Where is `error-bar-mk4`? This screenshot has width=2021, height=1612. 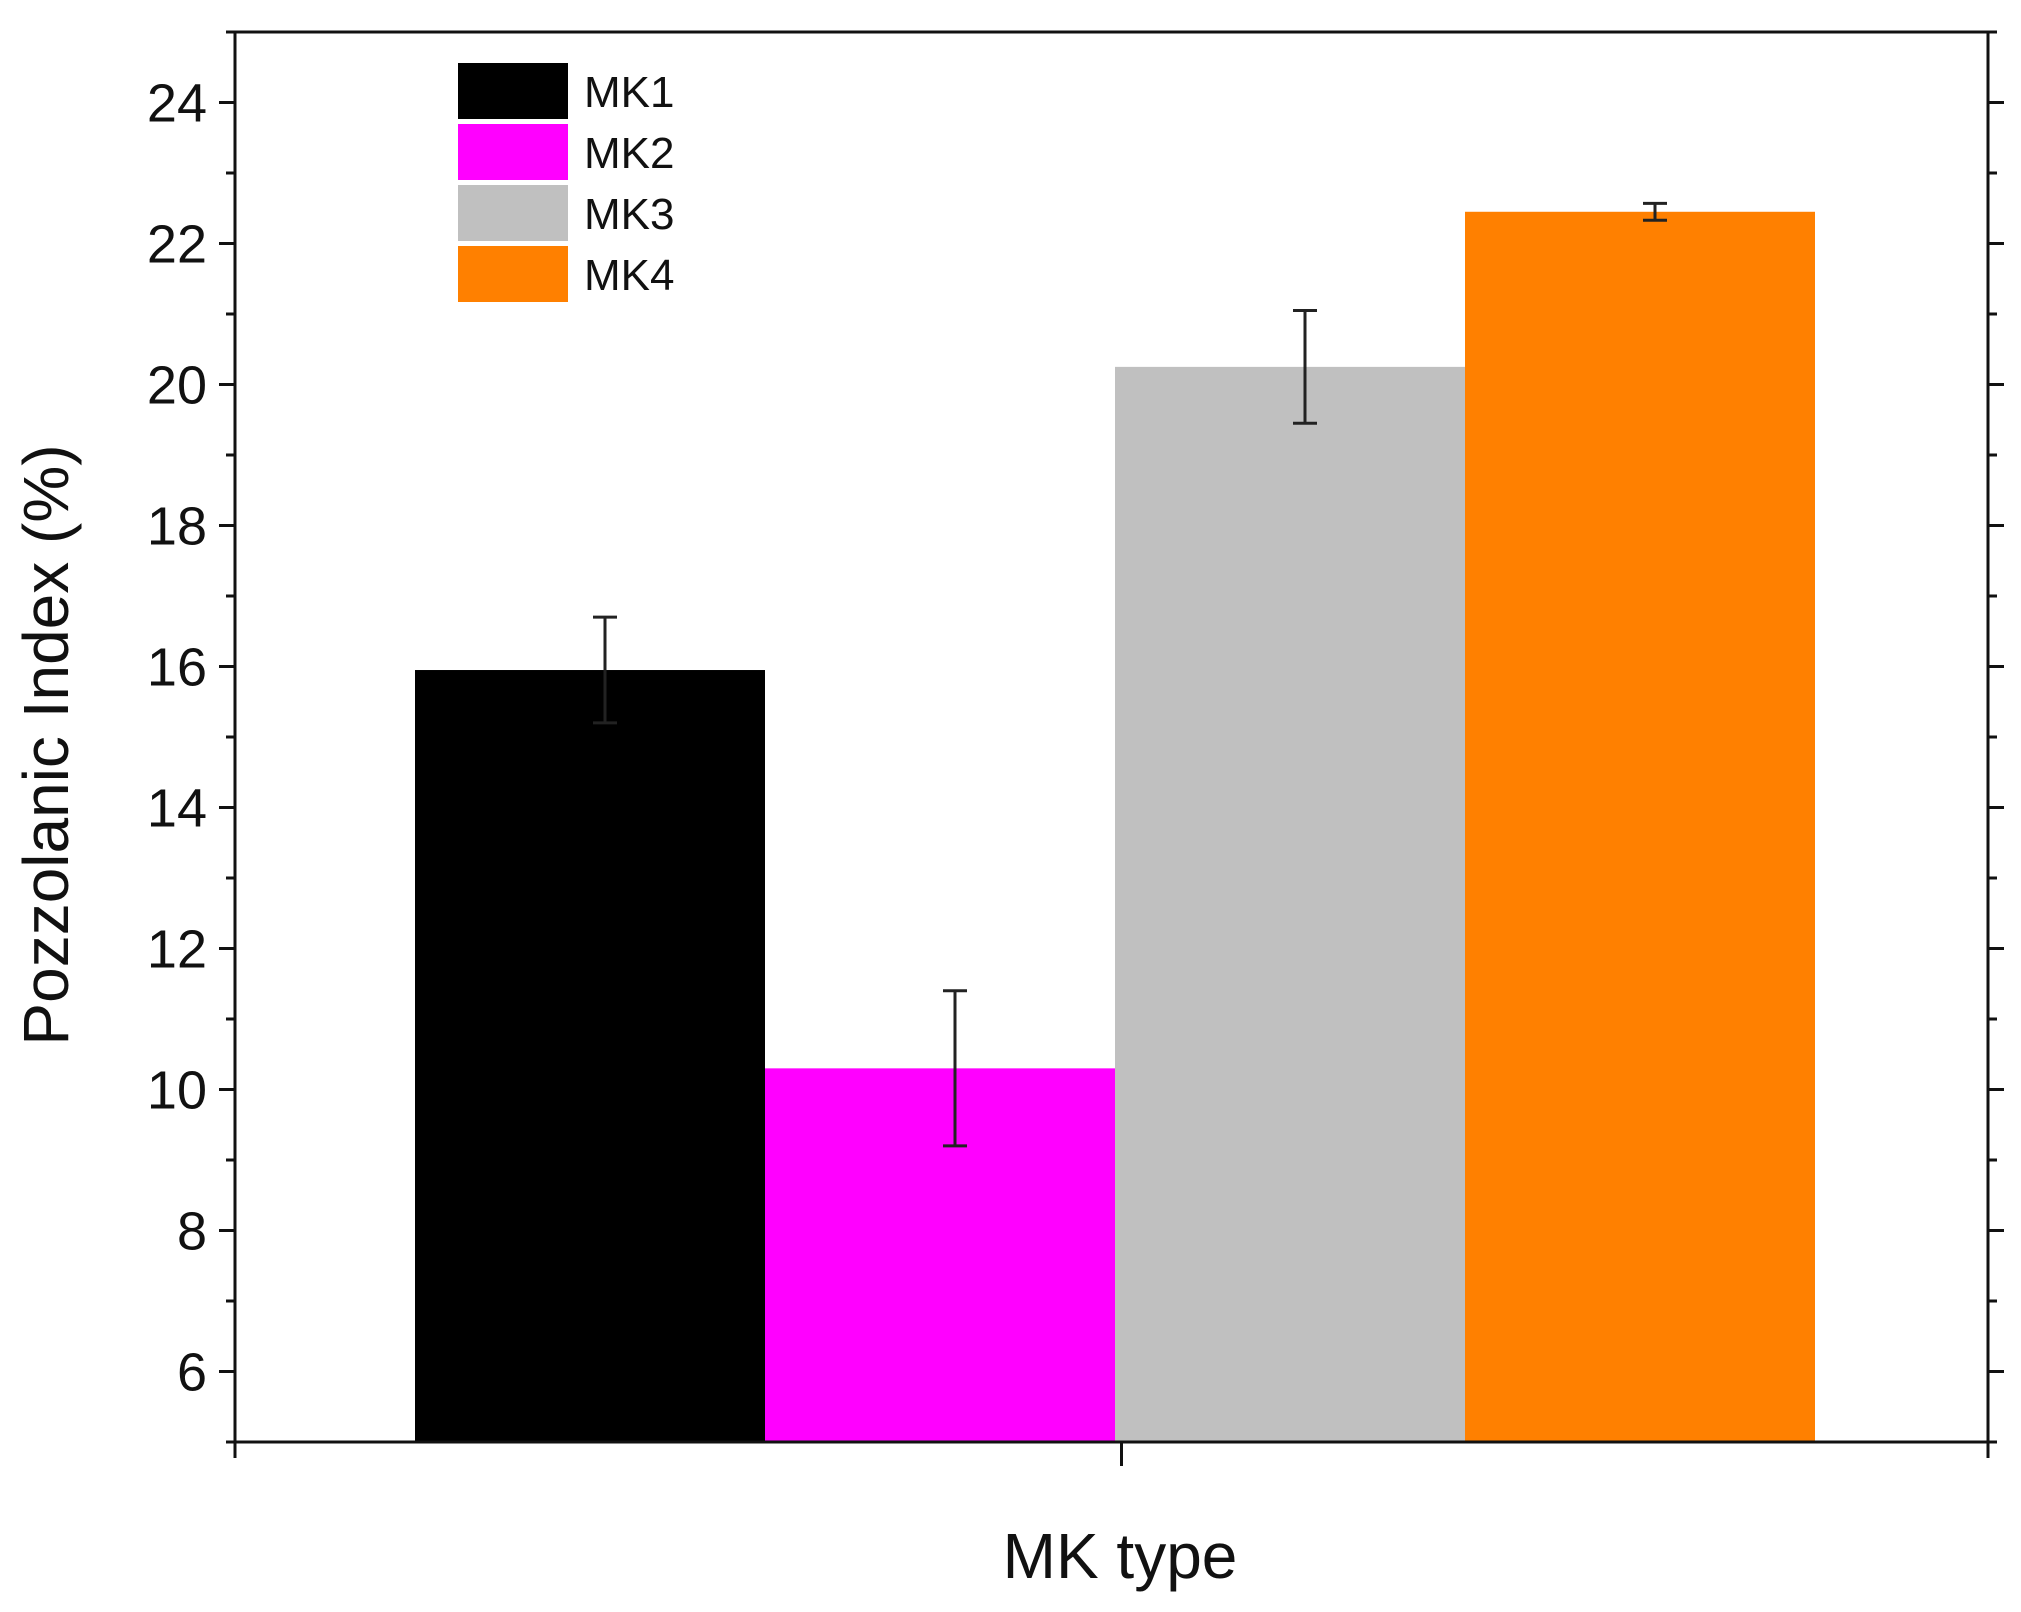 error-bar-mk4 is located at coordinates (1655, 211).